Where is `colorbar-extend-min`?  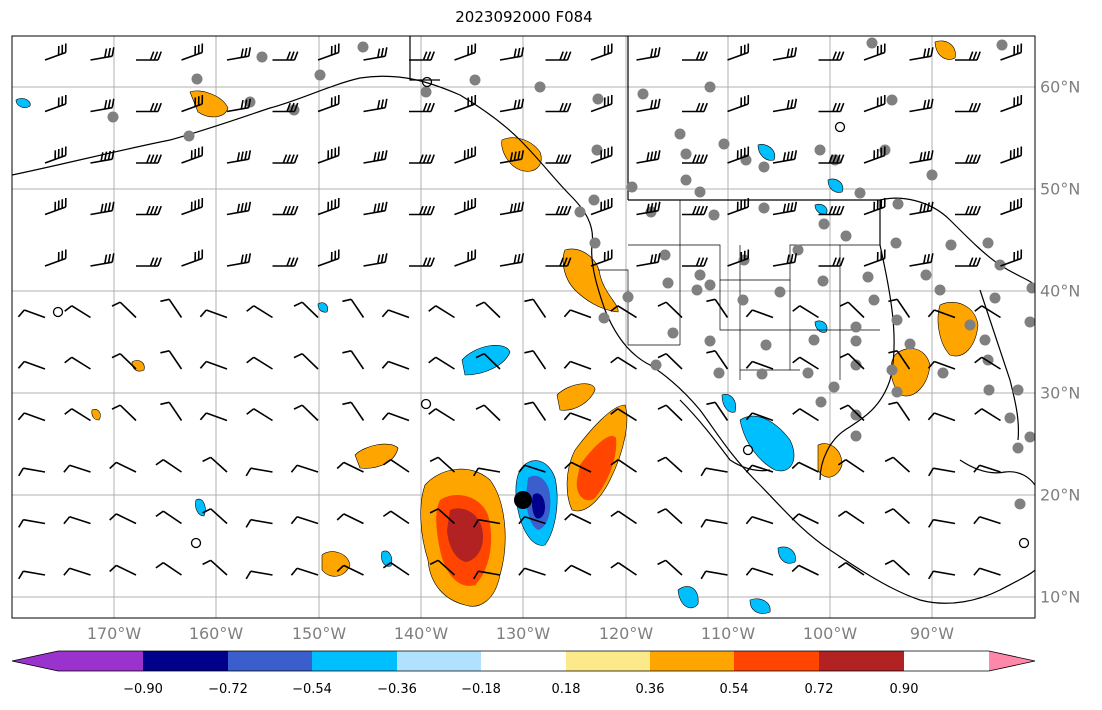 colorbar-extend-min is located at coordinates (35, 661).